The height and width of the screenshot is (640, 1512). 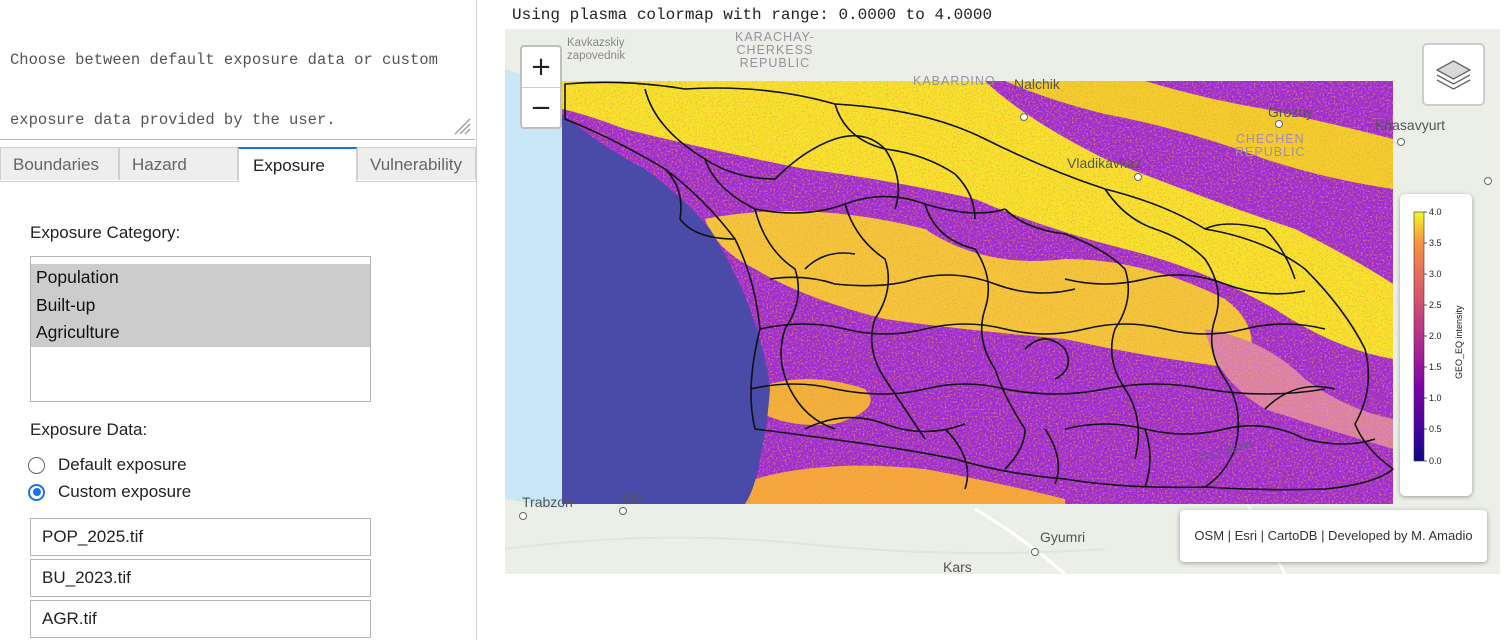 What do you see at coordinates (1037, 84) in the screenshot?
I see `place-nalchik: Nalchik` at bounding box center [1037, 84].